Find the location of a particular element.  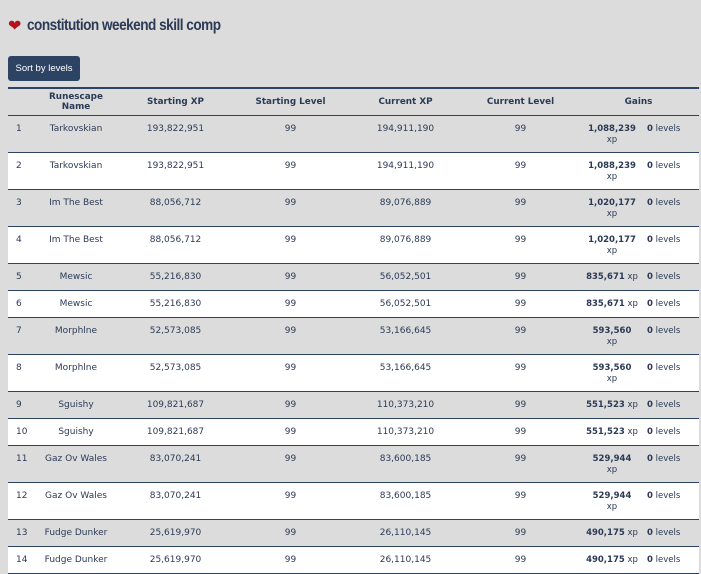

starting-xp: 52,573,085 is located at coordinates (175, 373).